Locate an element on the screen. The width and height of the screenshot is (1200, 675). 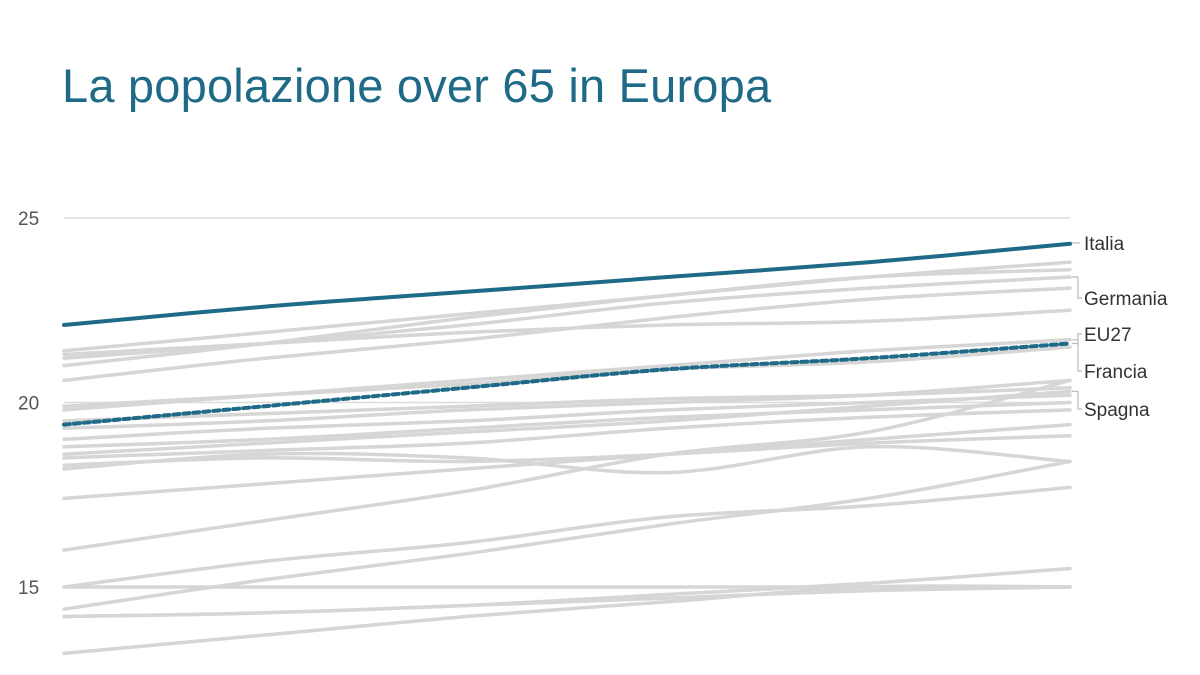
y-tick-label: 20 is located at coordinates (28, 404).